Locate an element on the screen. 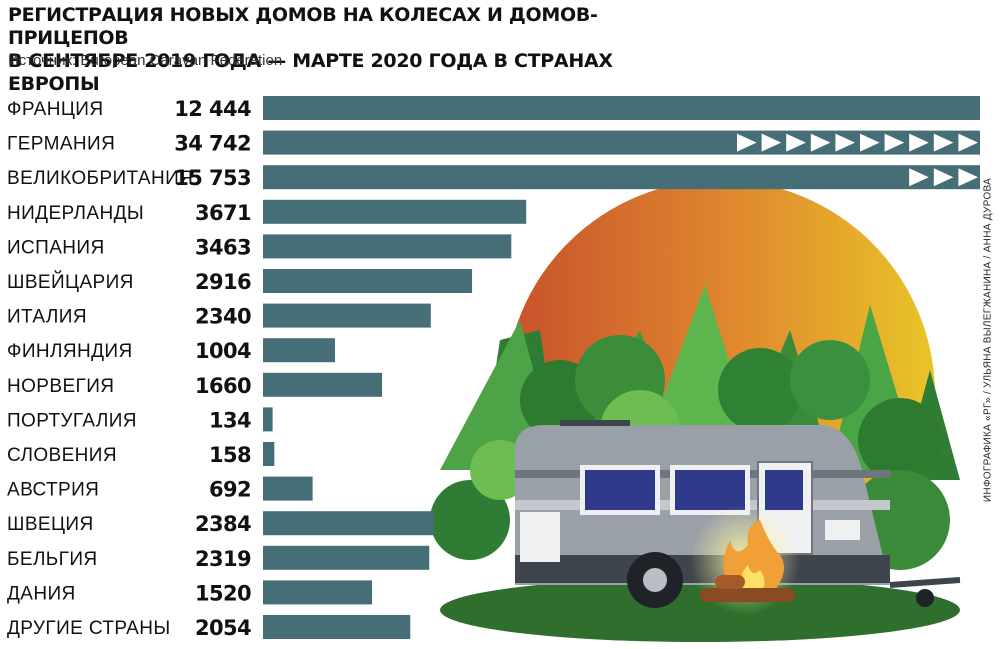 The width and height of the screenshot is (1000, 649). category-label: ПОРТУГАЛИЯ is located at coordinates (72, 420).